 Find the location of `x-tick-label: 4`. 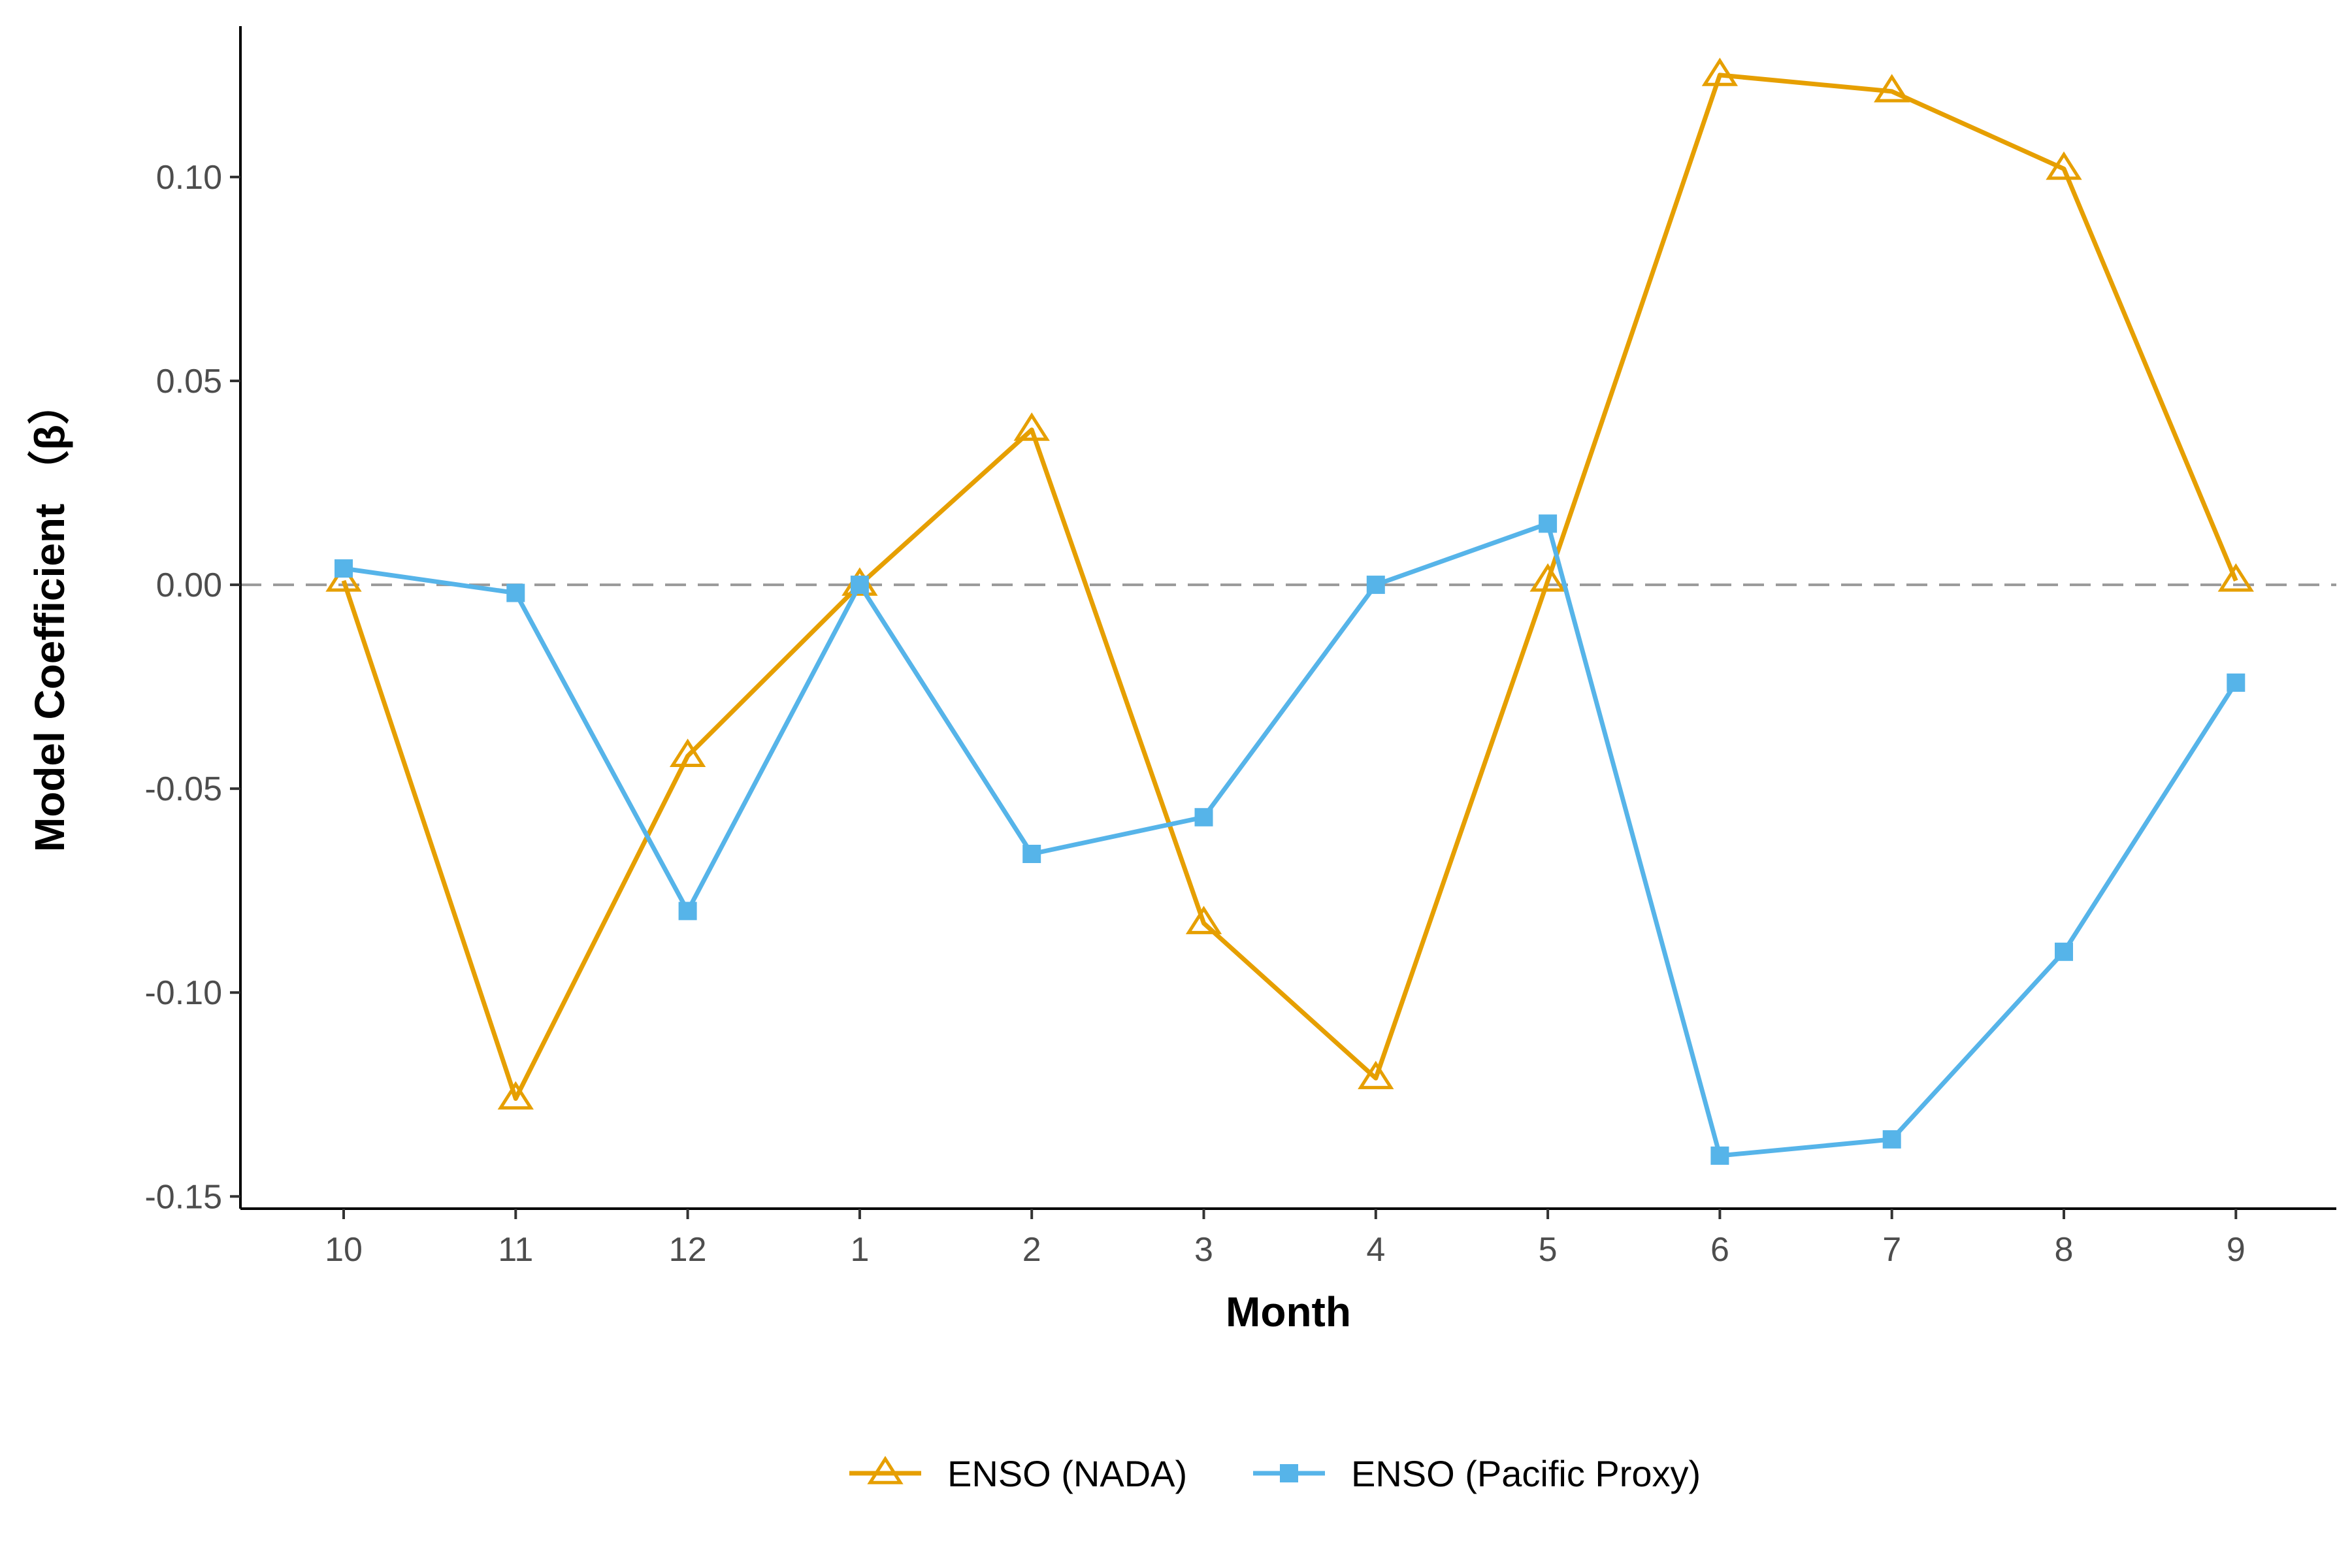

x-tick-label: 4 is located at coordinates (1375, 1250).